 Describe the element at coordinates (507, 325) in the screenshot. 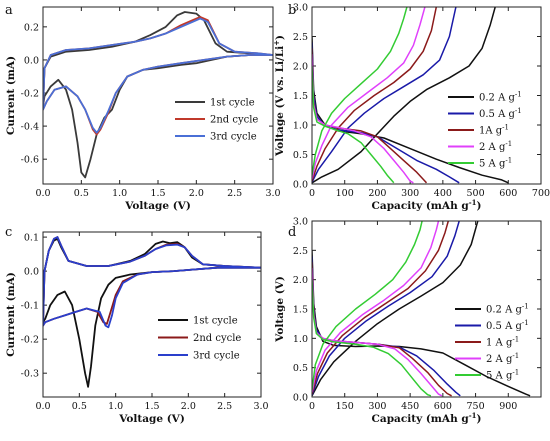

I see `panel-d-series-2-legend-label: 0.5 A g-1` at that location.